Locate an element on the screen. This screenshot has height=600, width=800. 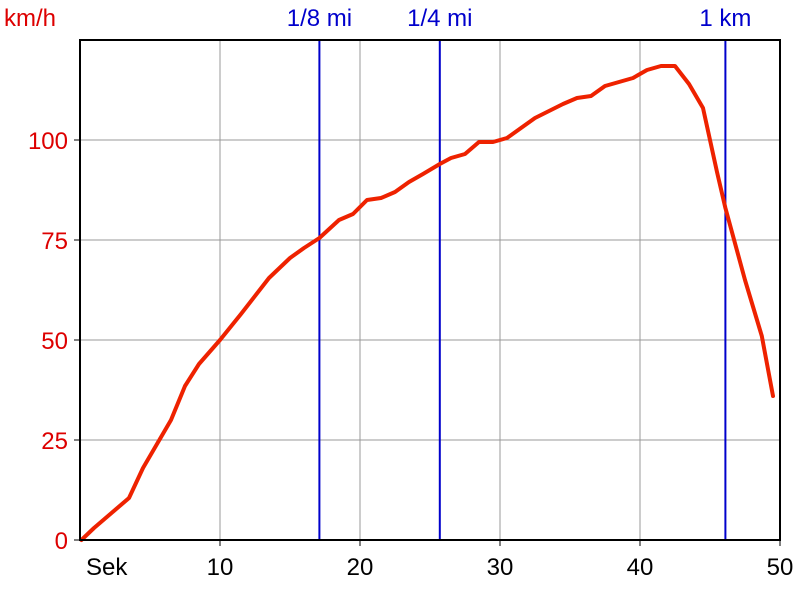
x-tick-label: 40 is located at coordinates (640, 567).